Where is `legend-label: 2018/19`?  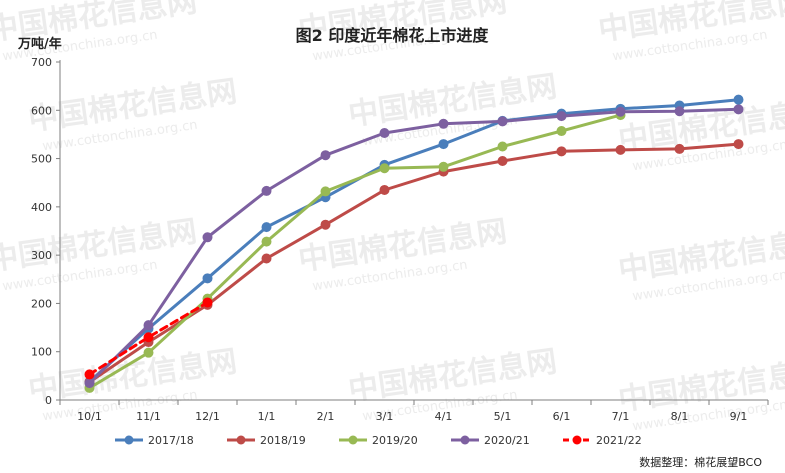 legend-label: 2018/19 is located at coordinates (283, 440).